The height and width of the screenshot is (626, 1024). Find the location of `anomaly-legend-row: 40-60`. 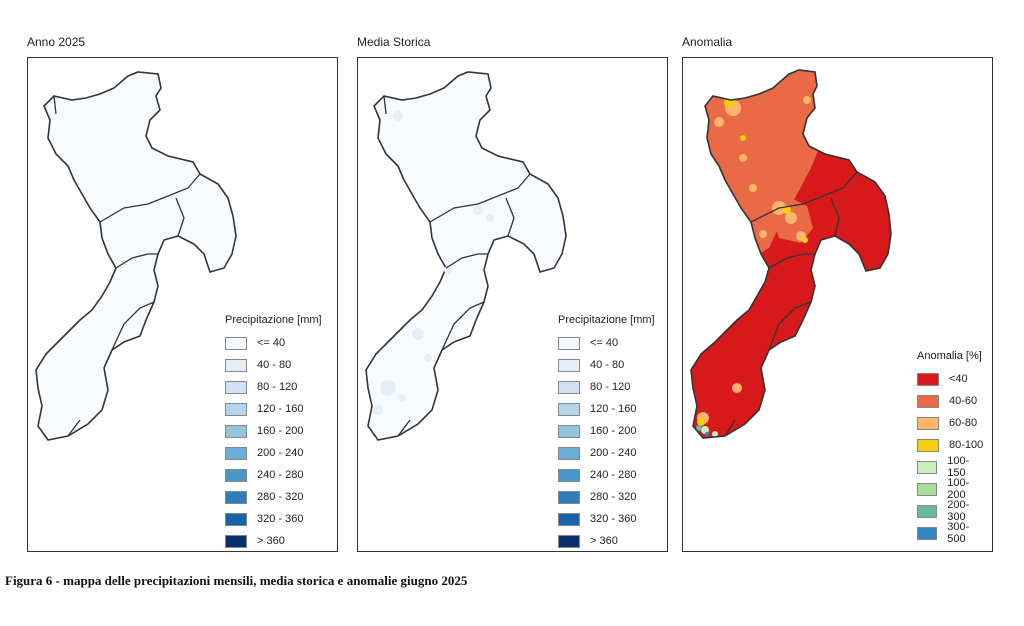

anomaly-legend-row: 40-60 is located at coordinates (950, 401).